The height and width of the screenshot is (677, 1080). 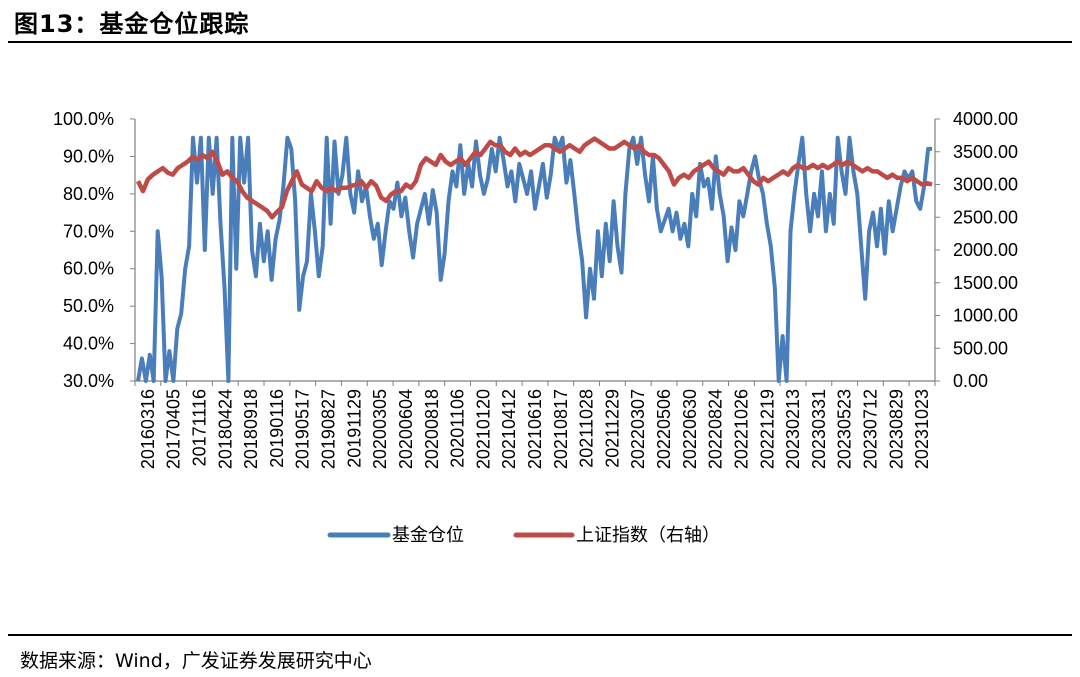 I want to click on x-tick-label: 20200305, so click(x=380, y=429).